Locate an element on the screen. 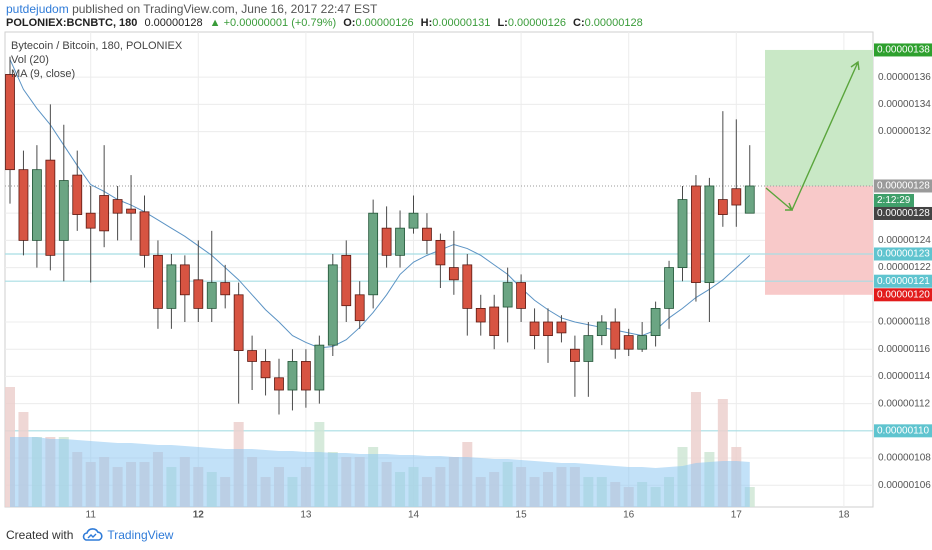 This screenshot has height=550, width=932. x-tick-label: 11 is located at coordinates (91, 515).